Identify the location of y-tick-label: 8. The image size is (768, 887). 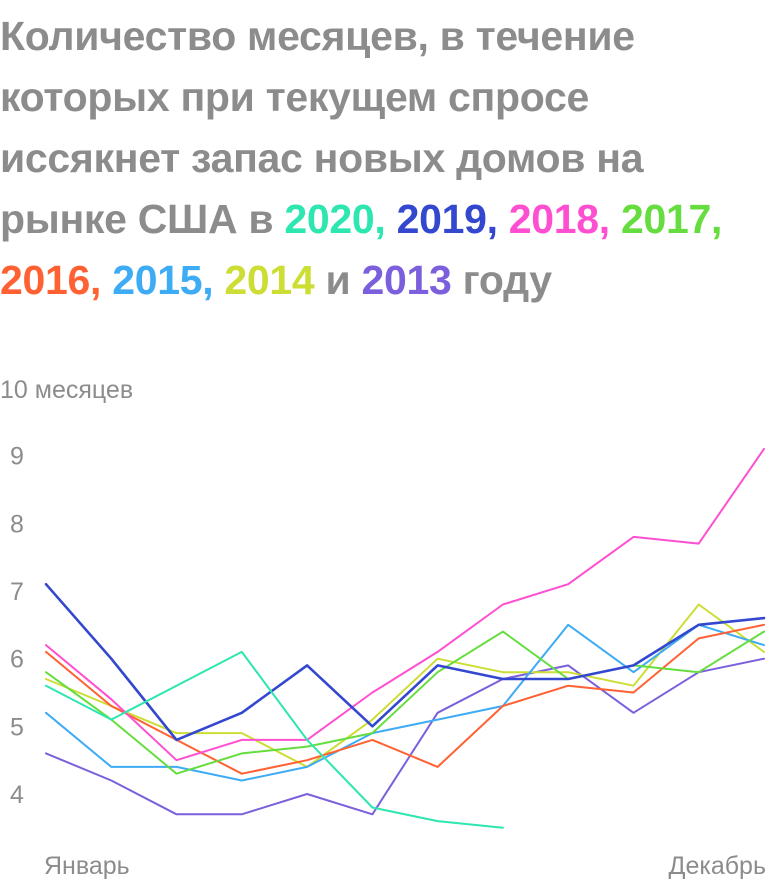
(17, 524).